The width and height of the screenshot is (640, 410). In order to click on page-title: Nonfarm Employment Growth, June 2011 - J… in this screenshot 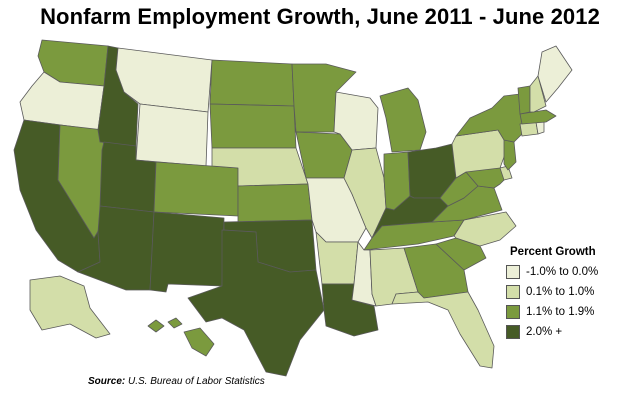, I will do `click(320, 16)`.